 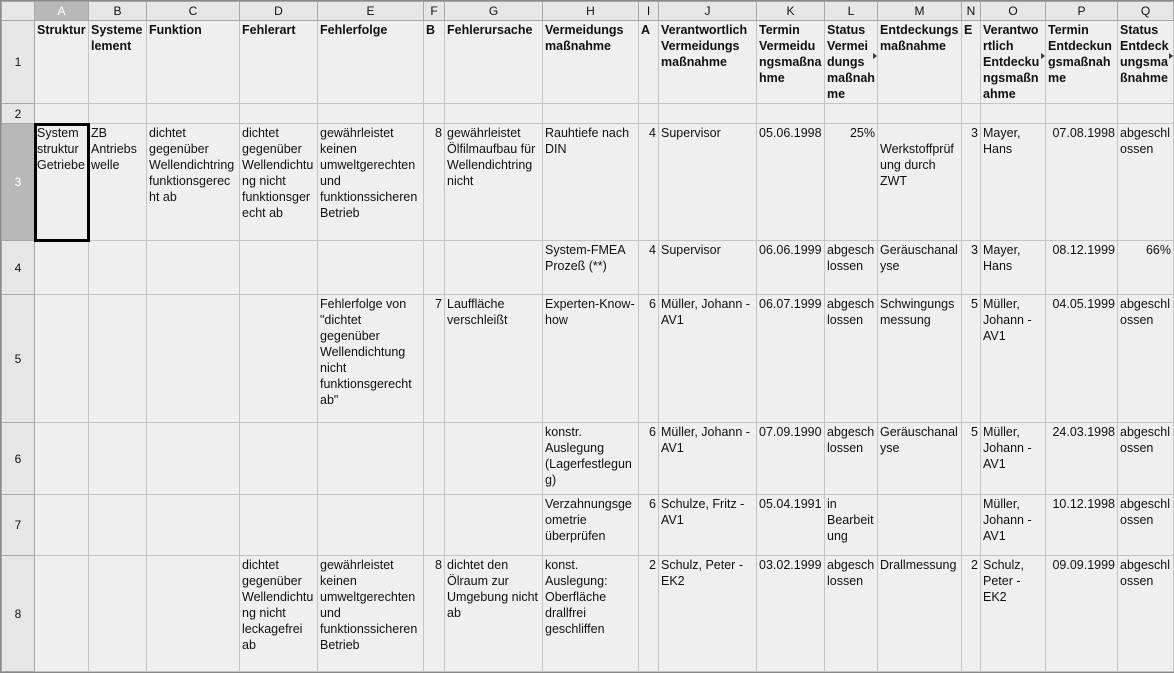 What do you see at coordinates (648, 525) in the screenshot?
I see `cell-I7: 6` at bounding box center [648, 525].